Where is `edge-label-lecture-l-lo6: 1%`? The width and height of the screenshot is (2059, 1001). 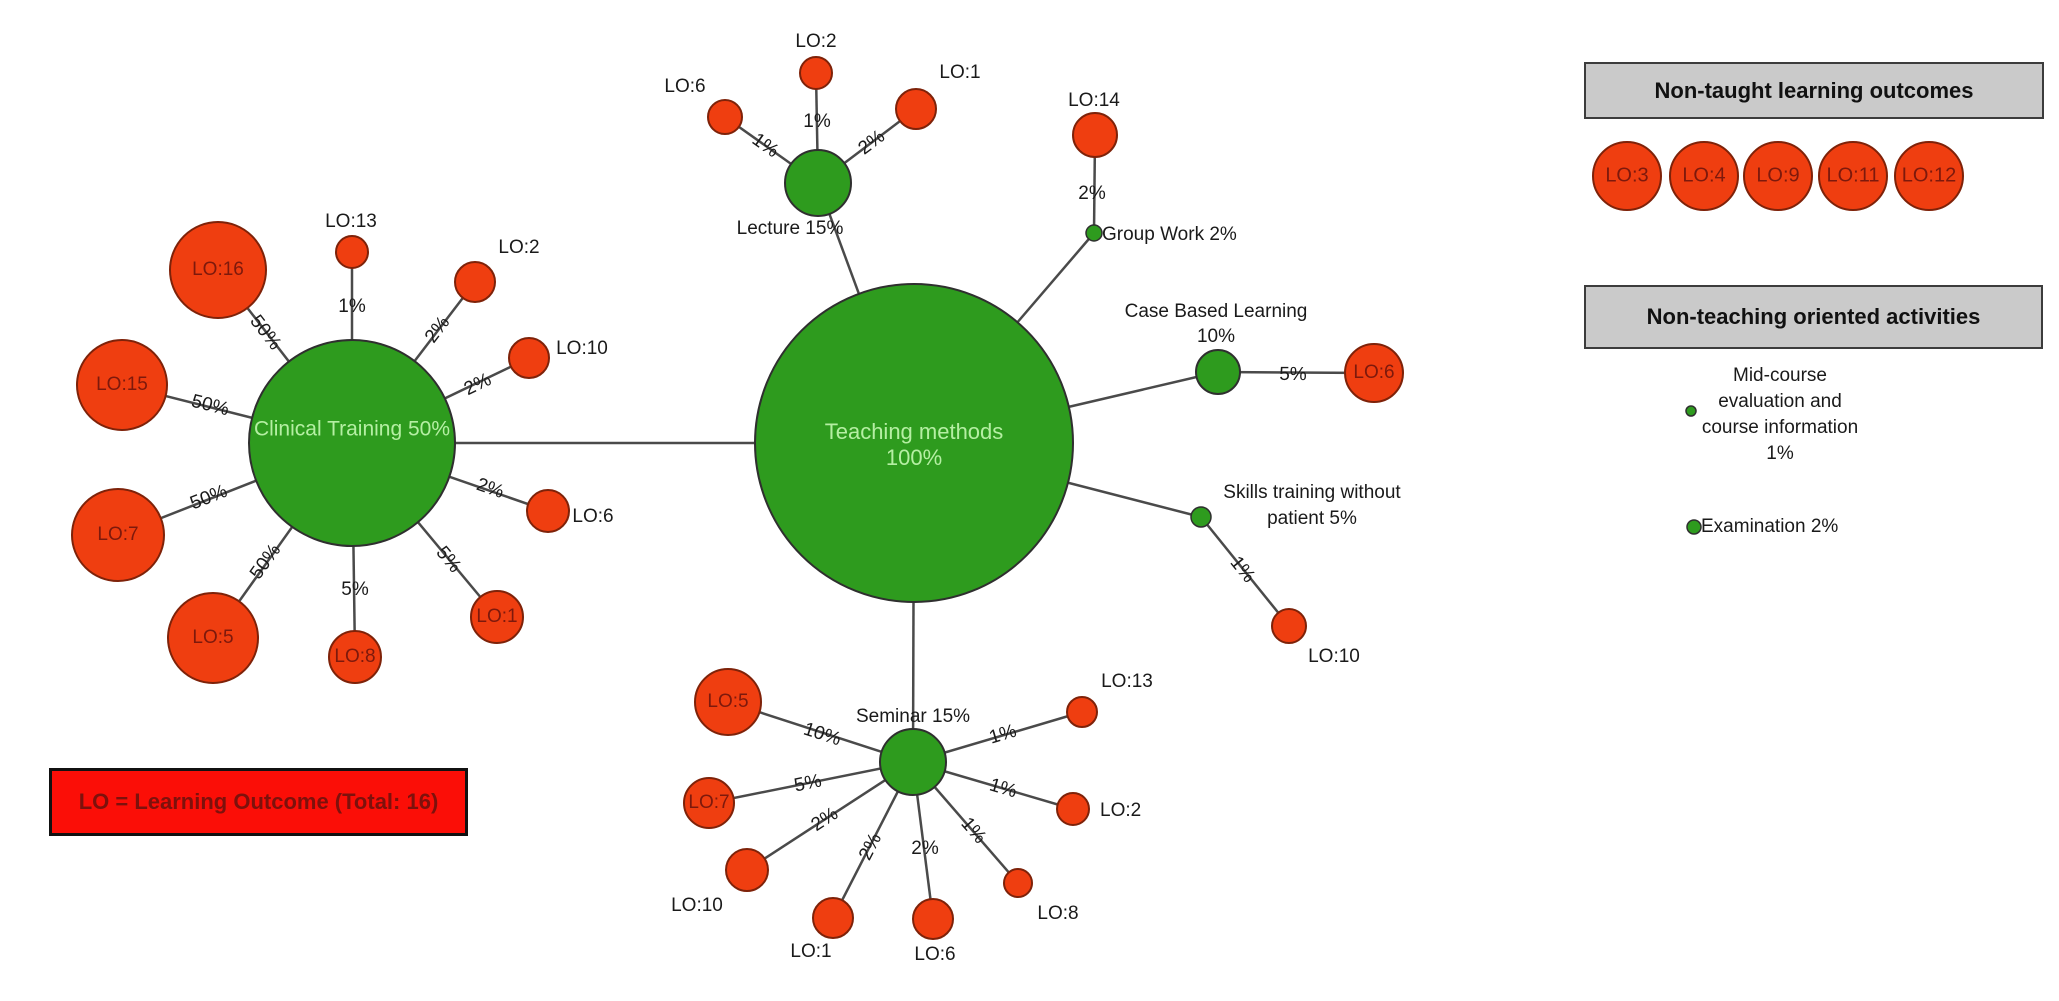
edge-label-lecture-l-lo6: 1% is located at coordinates (765, 145).